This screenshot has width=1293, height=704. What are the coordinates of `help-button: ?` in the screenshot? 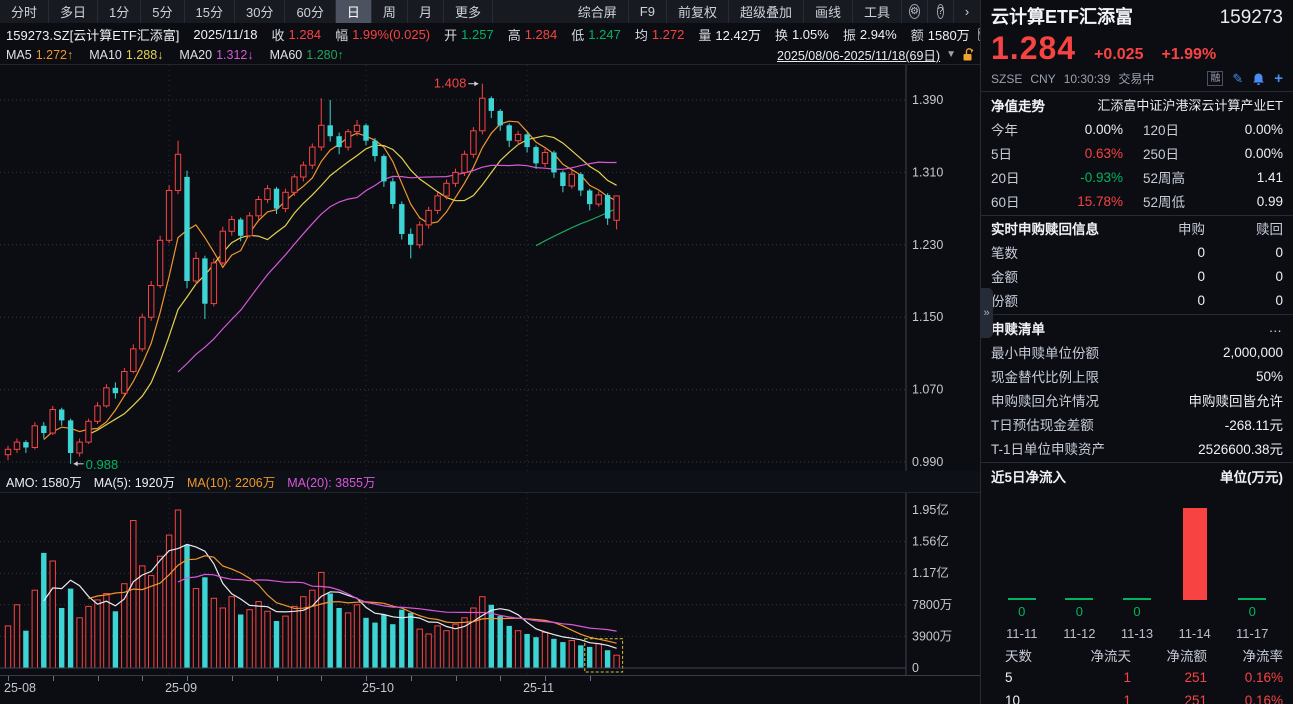 It's located at (941, 11).